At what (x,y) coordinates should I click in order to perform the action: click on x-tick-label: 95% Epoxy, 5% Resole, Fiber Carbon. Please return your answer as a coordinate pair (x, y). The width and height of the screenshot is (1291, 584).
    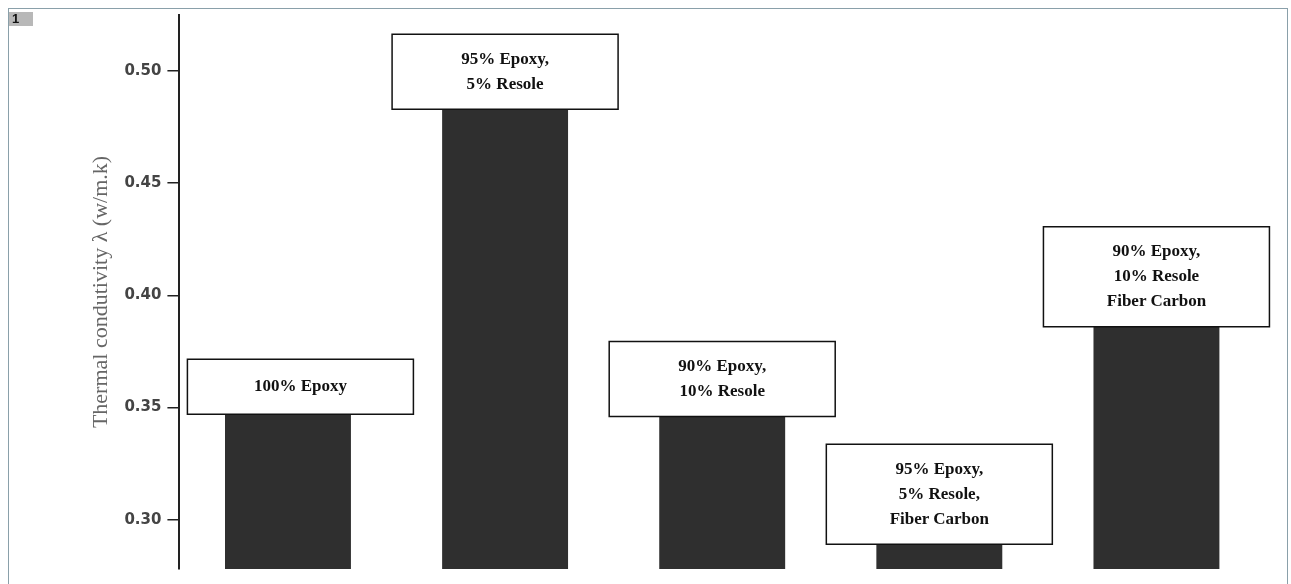
    Looking at the image, I should click on (939, 493).